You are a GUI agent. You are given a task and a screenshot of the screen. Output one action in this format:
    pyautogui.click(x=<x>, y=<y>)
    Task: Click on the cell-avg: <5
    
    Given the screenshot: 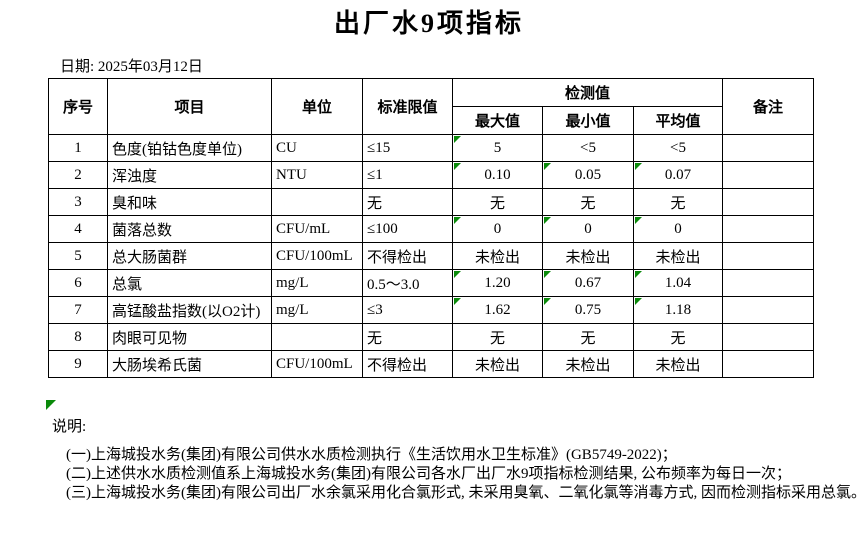 What is the action you would take?
    pyautogui.click(x=678, y=148)
    